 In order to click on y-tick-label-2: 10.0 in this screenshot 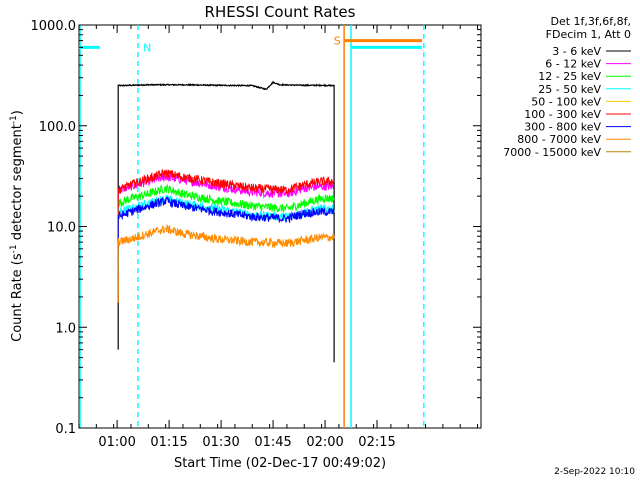, I will do `click(61, 228)`.